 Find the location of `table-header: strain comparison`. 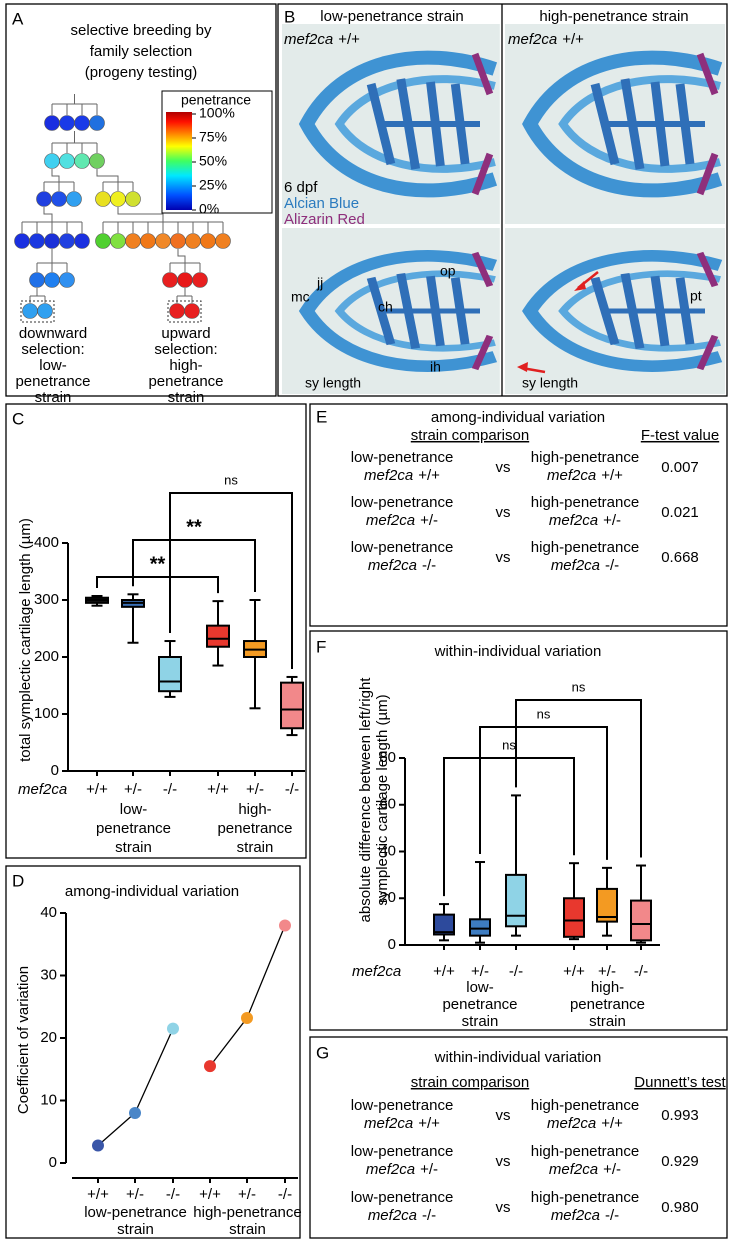

table-header: strain comparison is located at coordinates (470, 435).